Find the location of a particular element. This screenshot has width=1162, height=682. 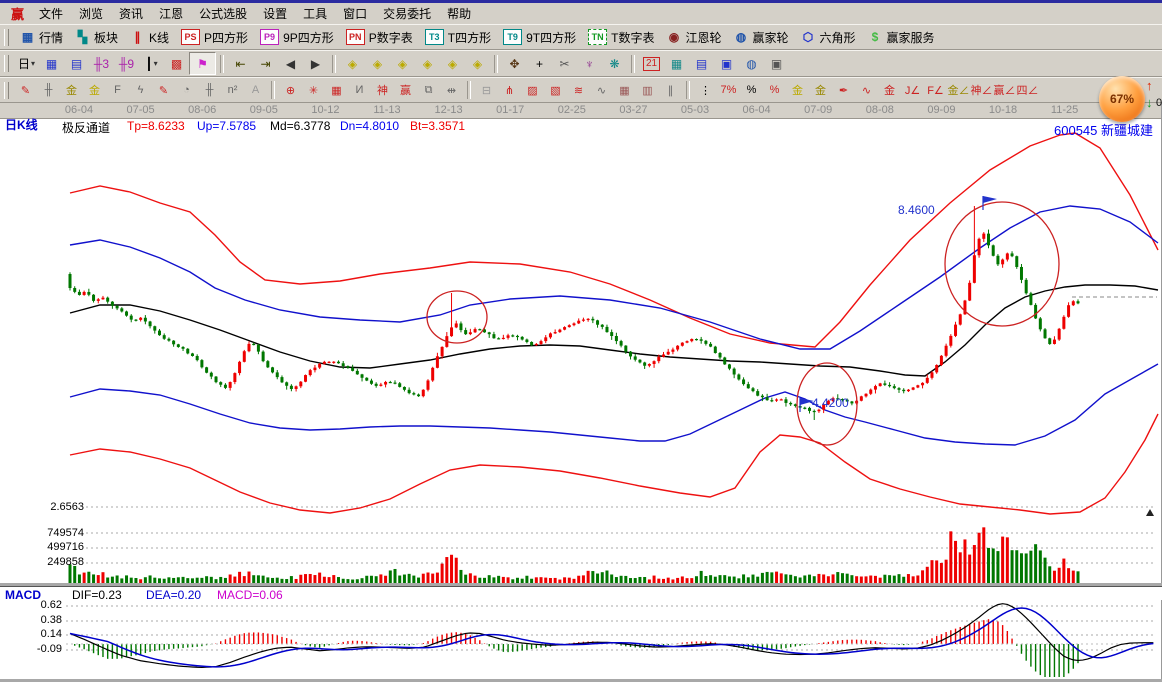

gann-diamond-6-icon: ◈ is located at coordinates (477, 63).